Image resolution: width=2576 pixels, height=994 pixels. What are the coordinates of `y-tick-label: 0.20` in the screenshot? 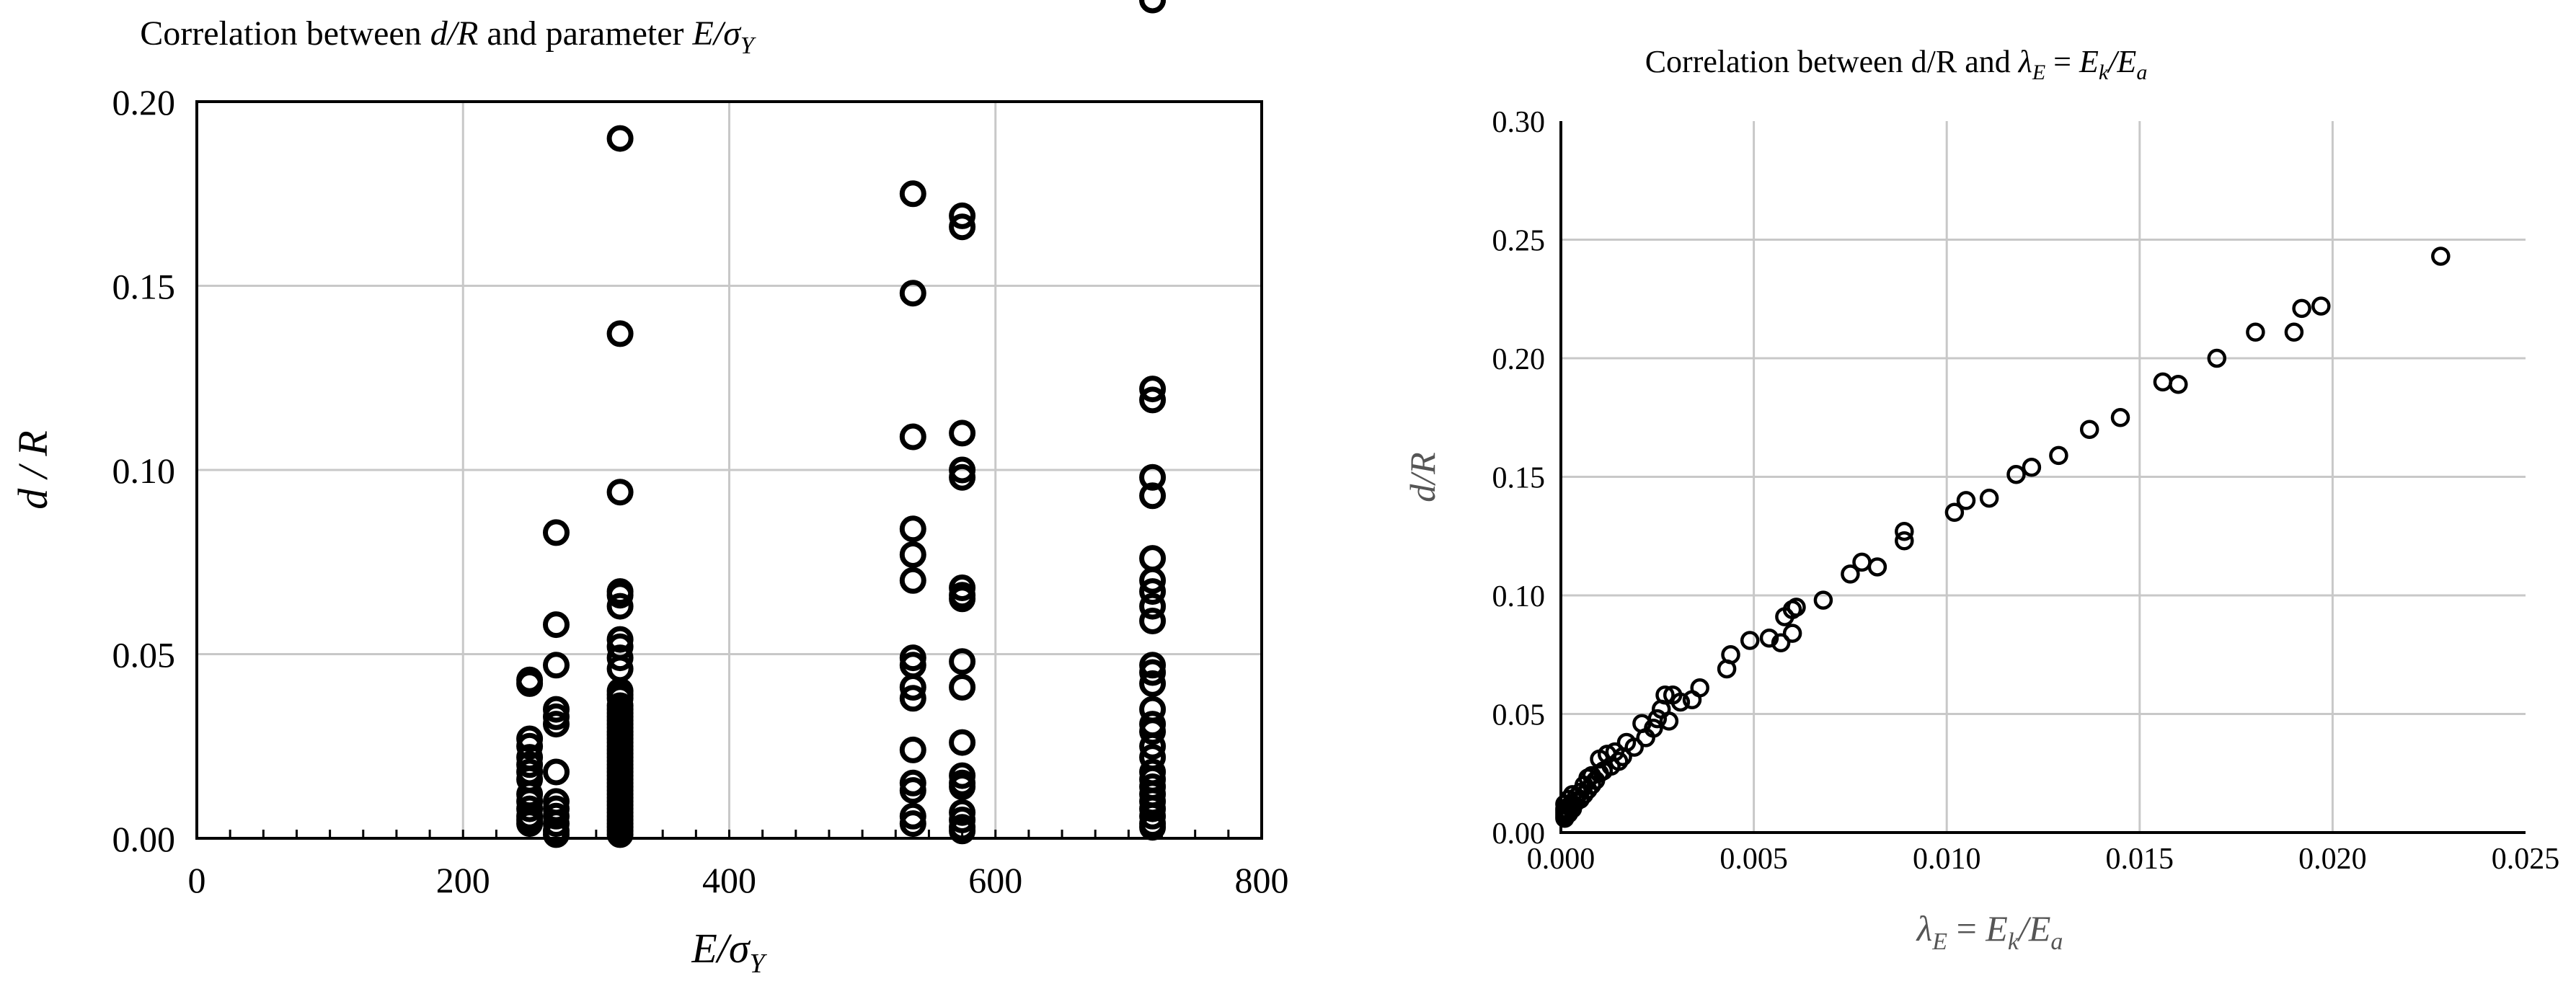 It's located at (1519, 359).